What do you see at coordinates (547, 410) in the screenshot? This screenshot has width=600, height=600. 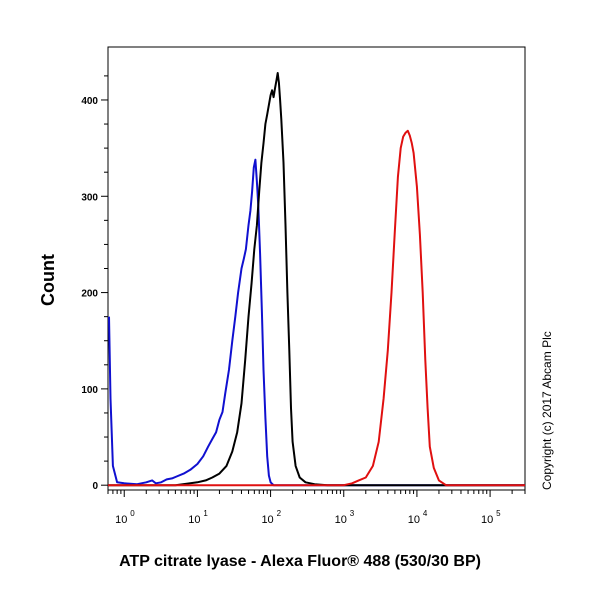 I see `copyright-annotation: Copyright (c) 2017 Abcam Plc` at bounding box center [547, 410].